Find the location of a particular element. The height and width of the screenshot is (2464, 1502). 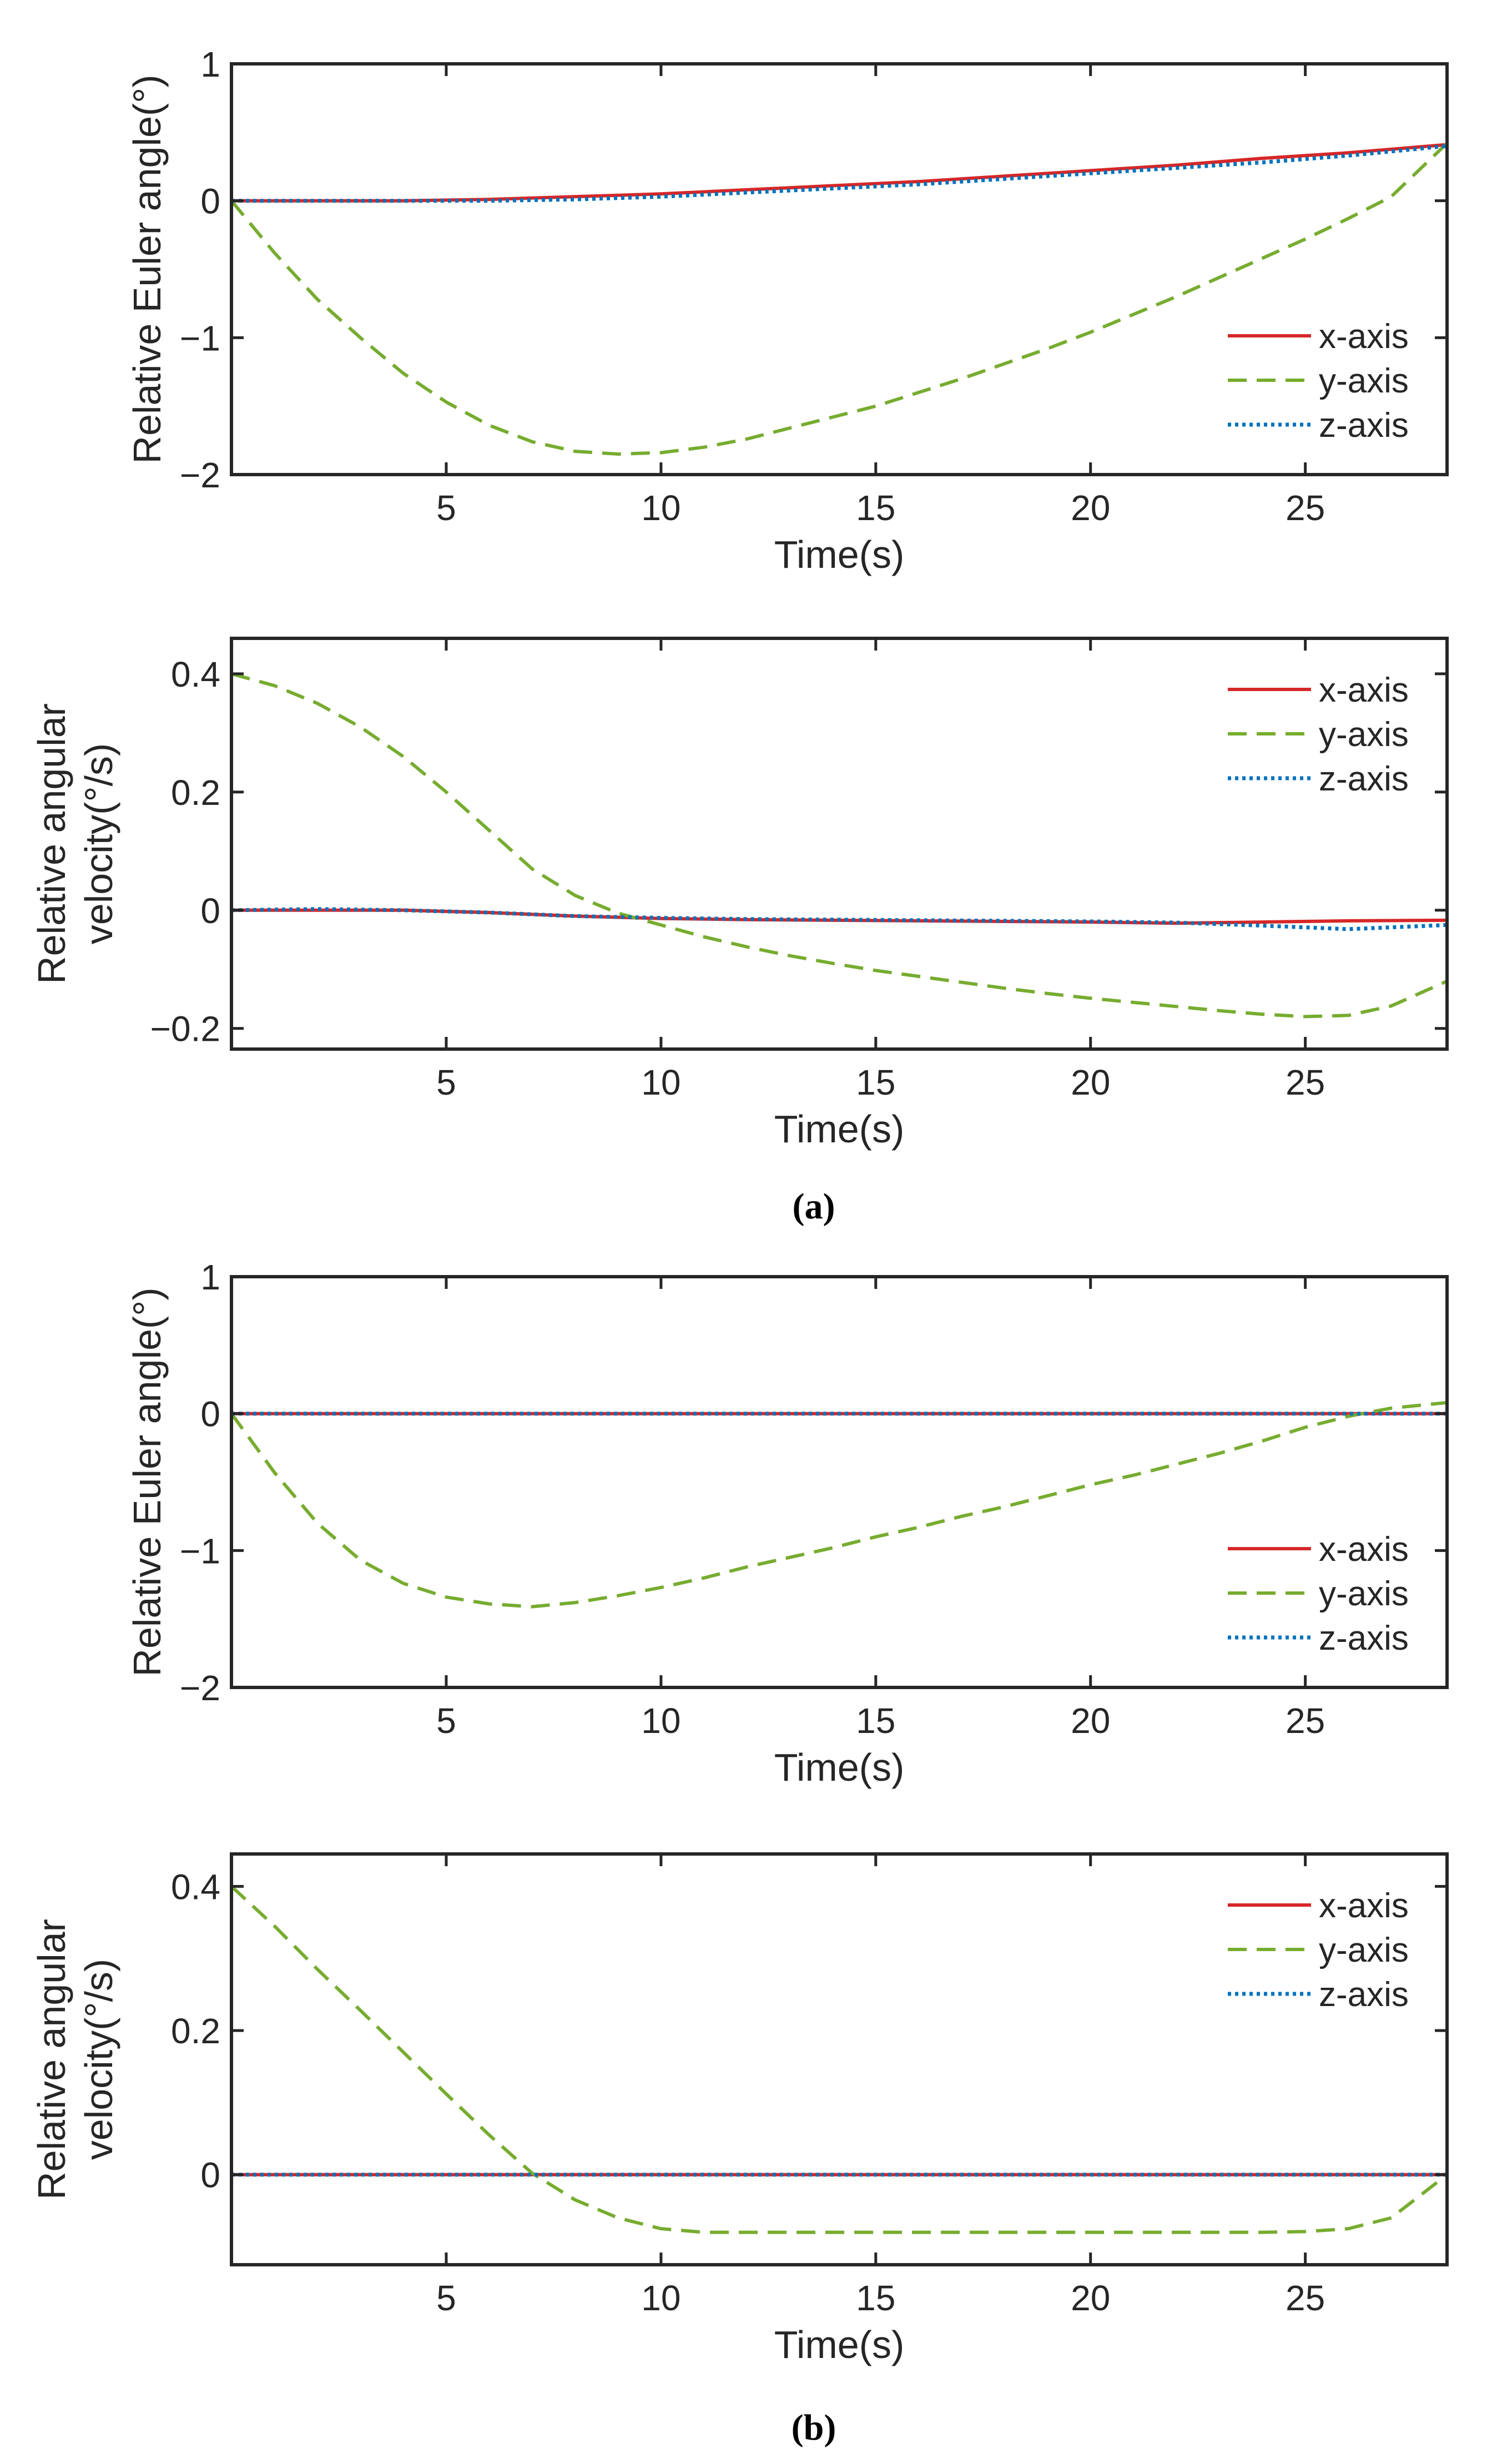

series-line-x-axis is located at coordinates (839, 173).